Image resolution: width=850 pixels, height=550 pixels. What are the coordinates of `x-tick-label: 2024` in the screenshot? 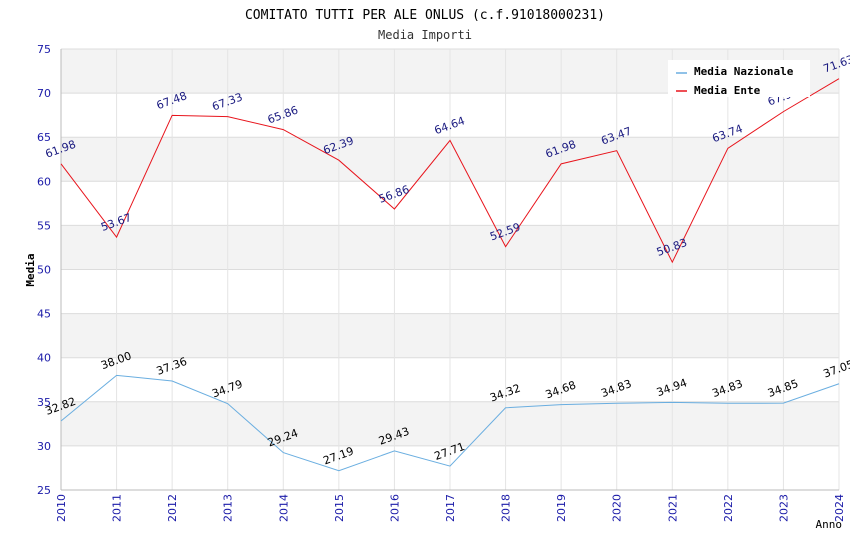 It's located at (839, 508).